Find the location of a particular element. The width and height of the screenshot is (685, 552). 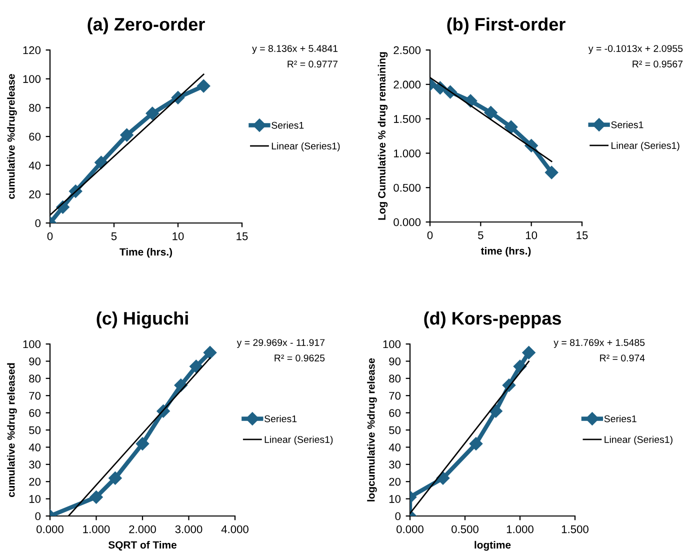

text: R² = 0.9625 is located at coordinates (299, 358).